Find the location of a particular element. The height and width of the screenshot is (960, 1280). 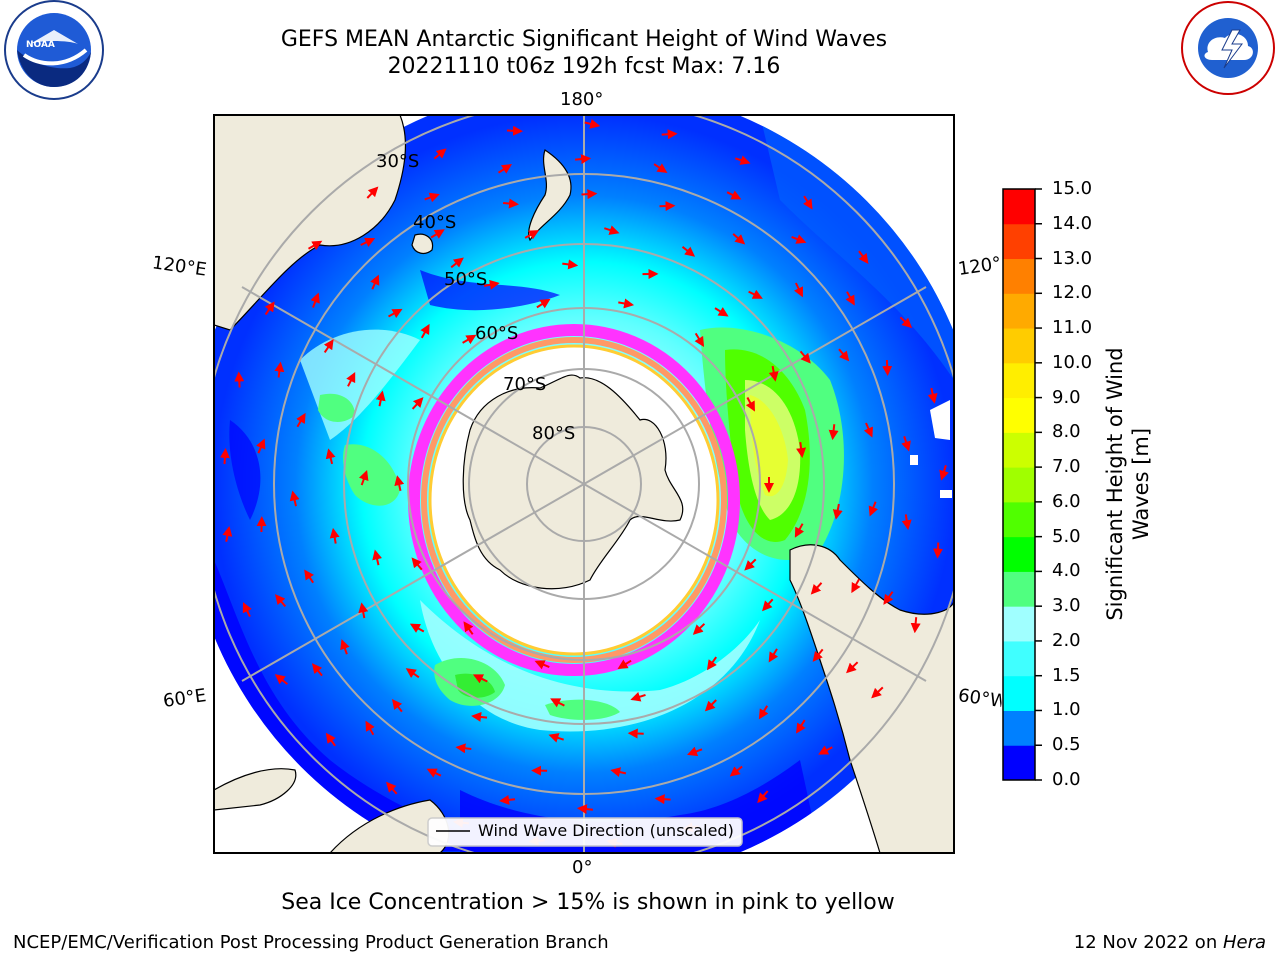

lat-label-30s: 30°S is located at coordinates (398, 161).